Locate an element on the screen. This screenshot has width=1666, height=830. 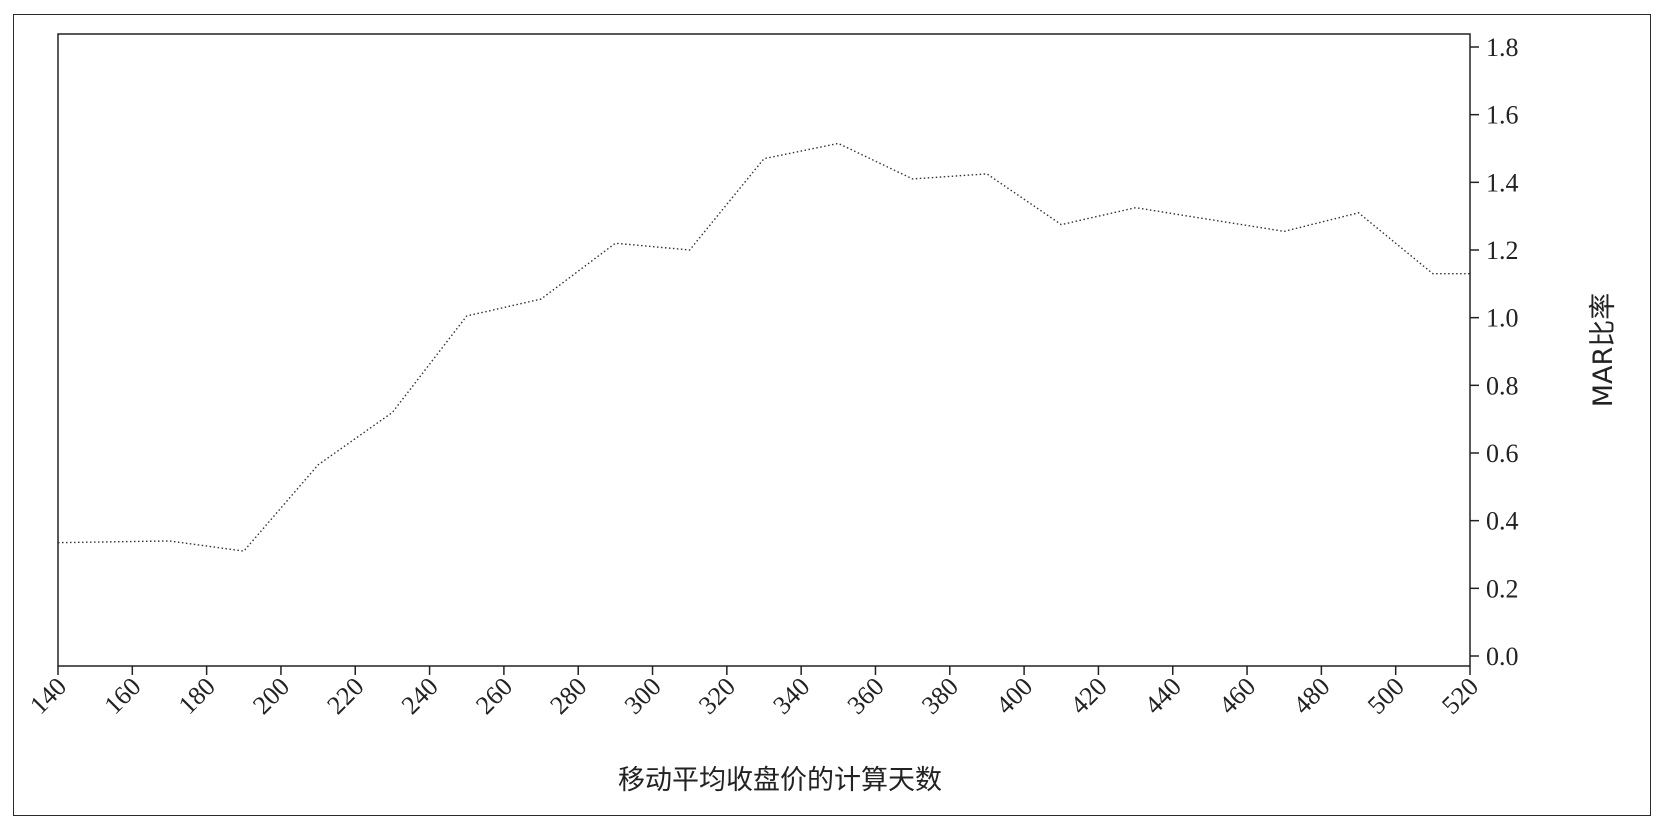
y-tick-label: 1.2 is located at coordinates (1502, 250).